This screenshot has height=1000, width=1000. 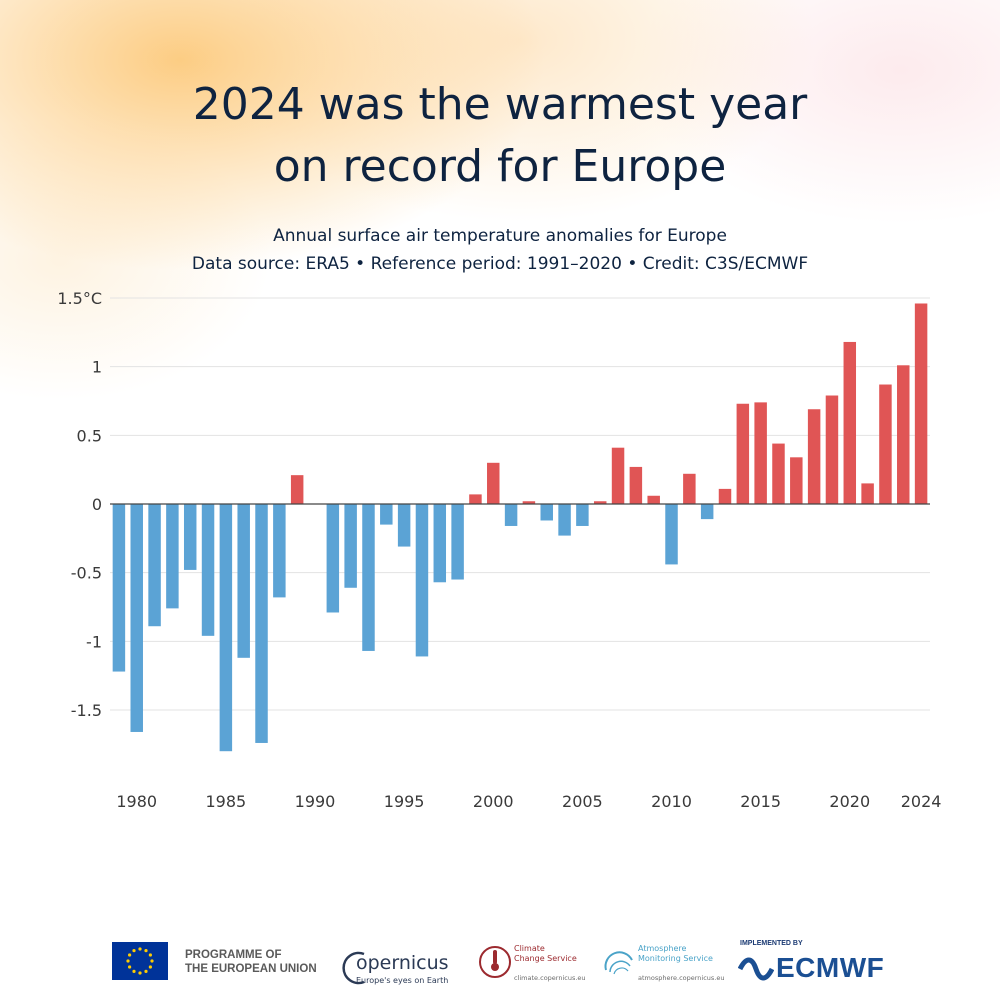 I want to click on bar-1994, so click(x=386, y=514).